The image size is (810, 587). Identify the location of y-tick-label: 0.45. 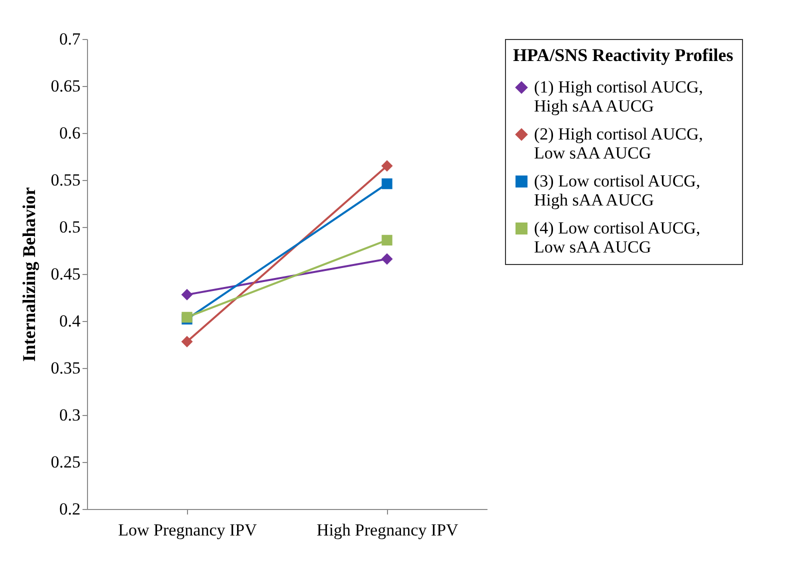
(65, 274).